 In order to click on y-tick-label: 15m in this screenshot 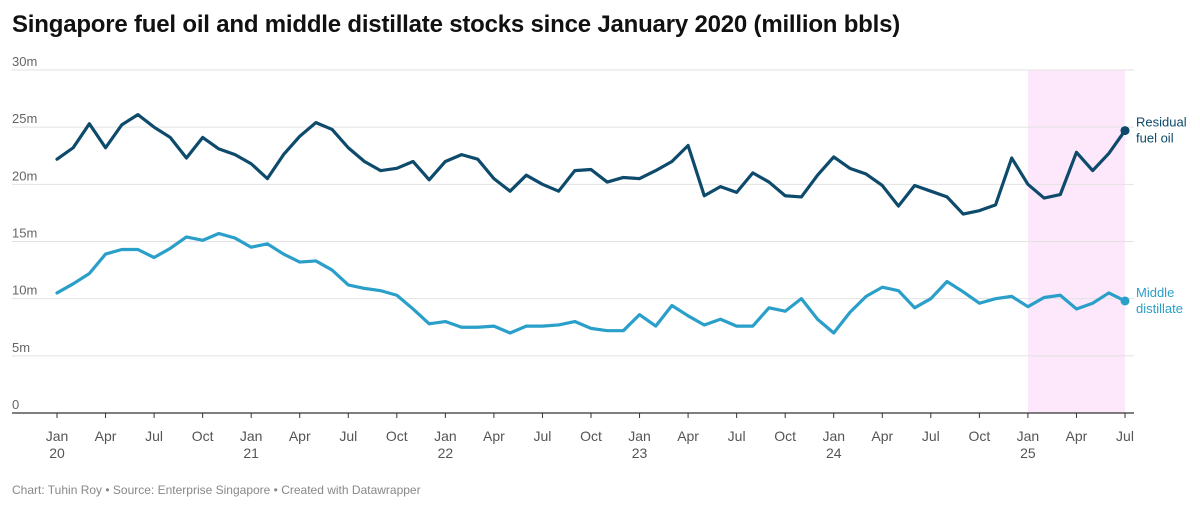, I will do `click(24, 233)`.